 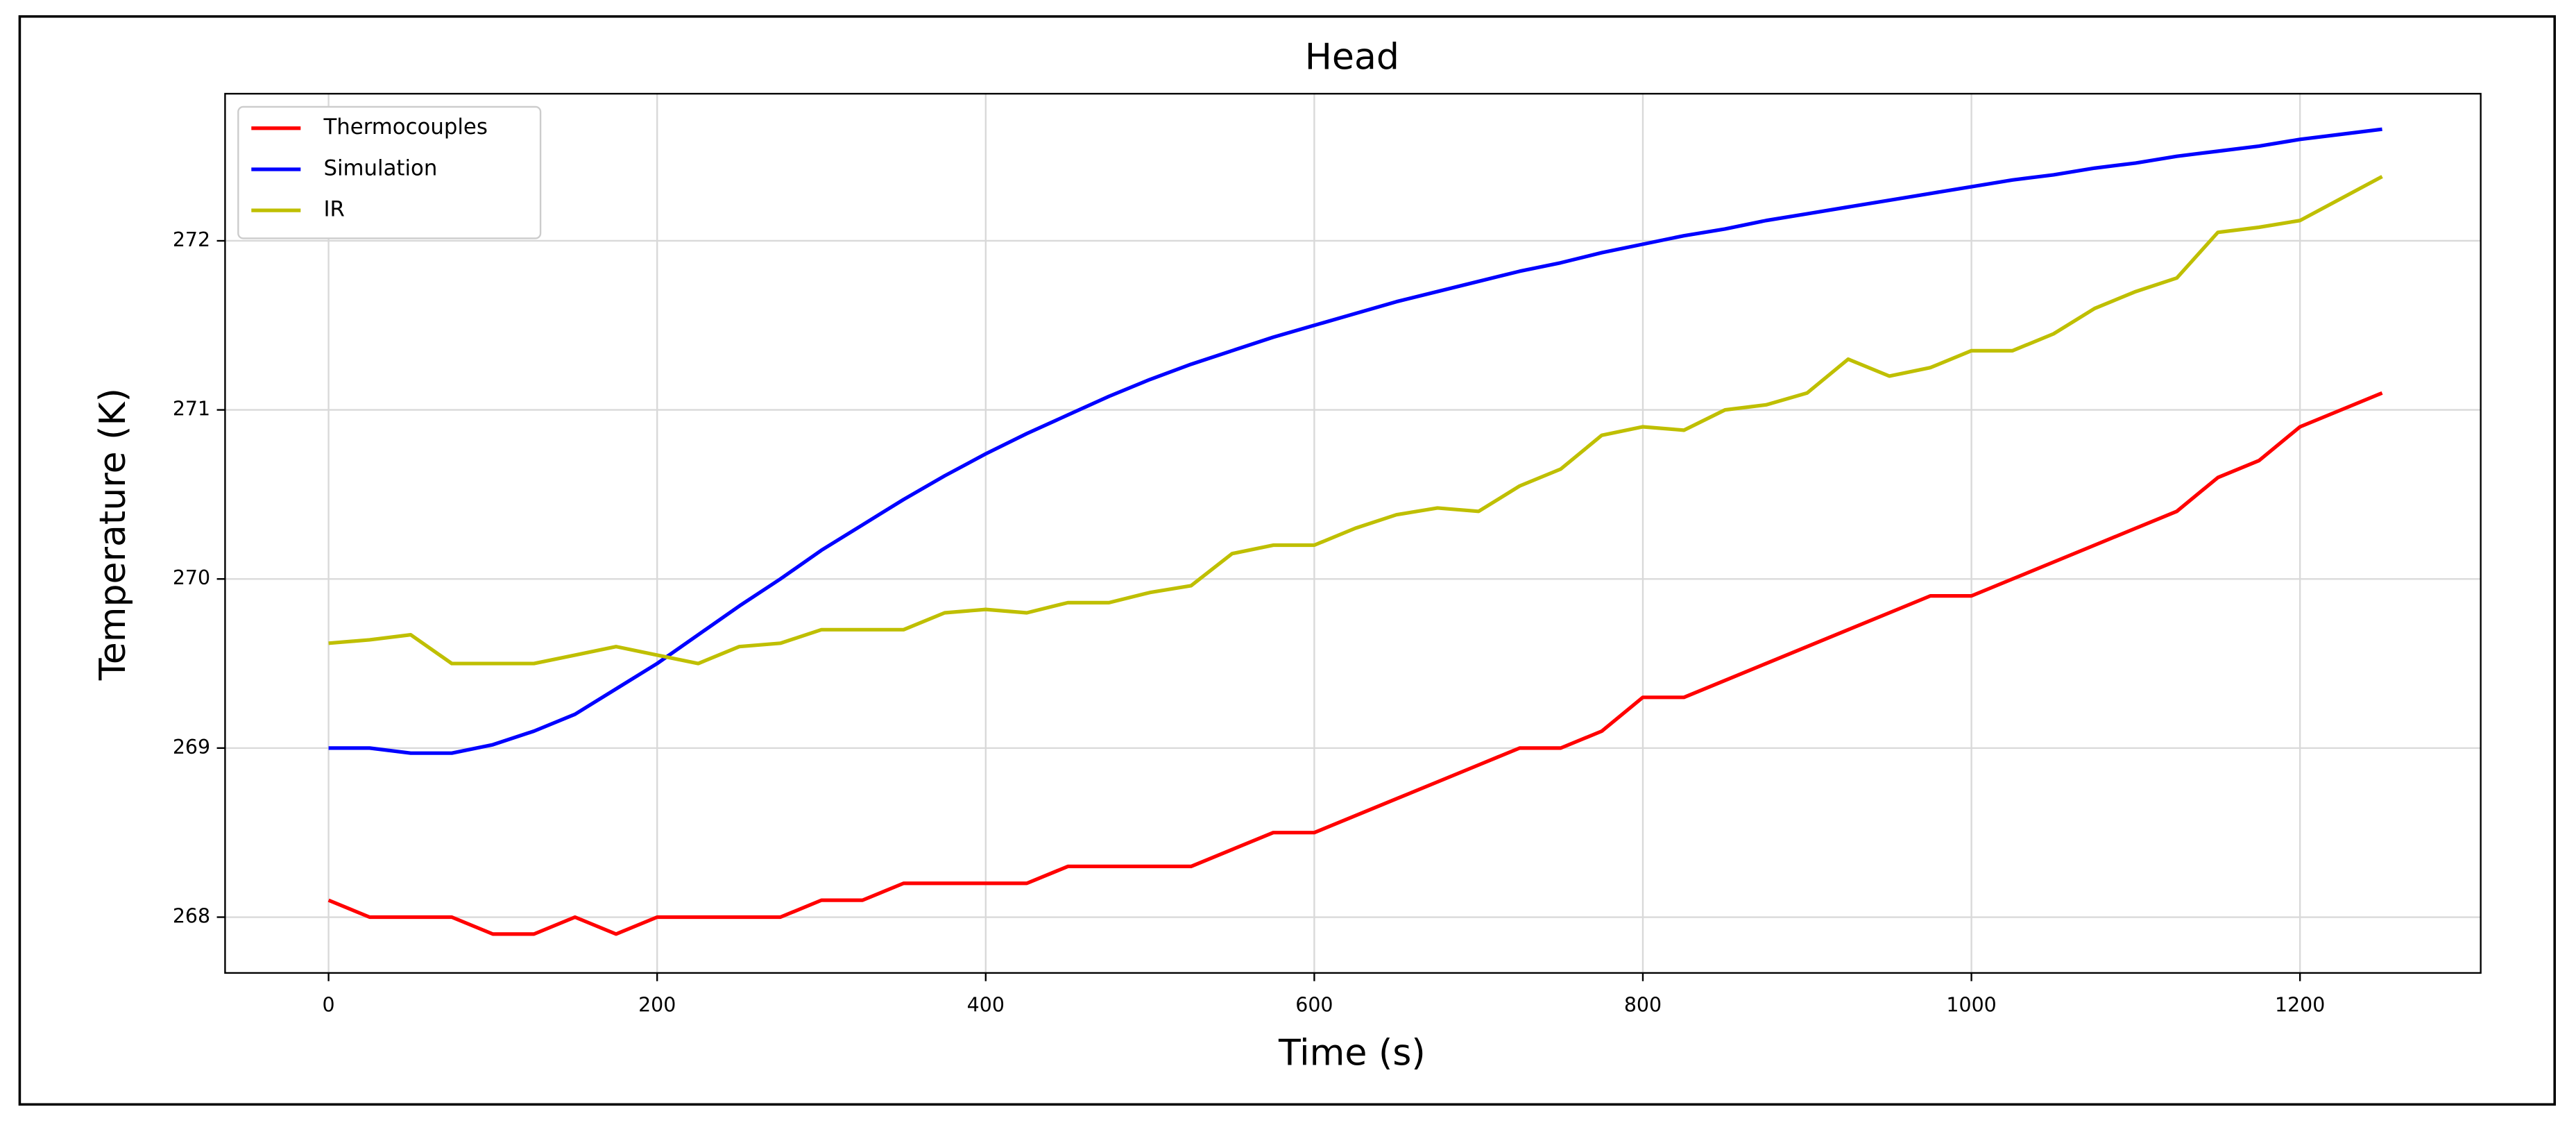 What do you see at coordinates (2300, 1004) in the screenshot?
I see `x-tick-label: 1200` at bounding box center [2300, 1004].